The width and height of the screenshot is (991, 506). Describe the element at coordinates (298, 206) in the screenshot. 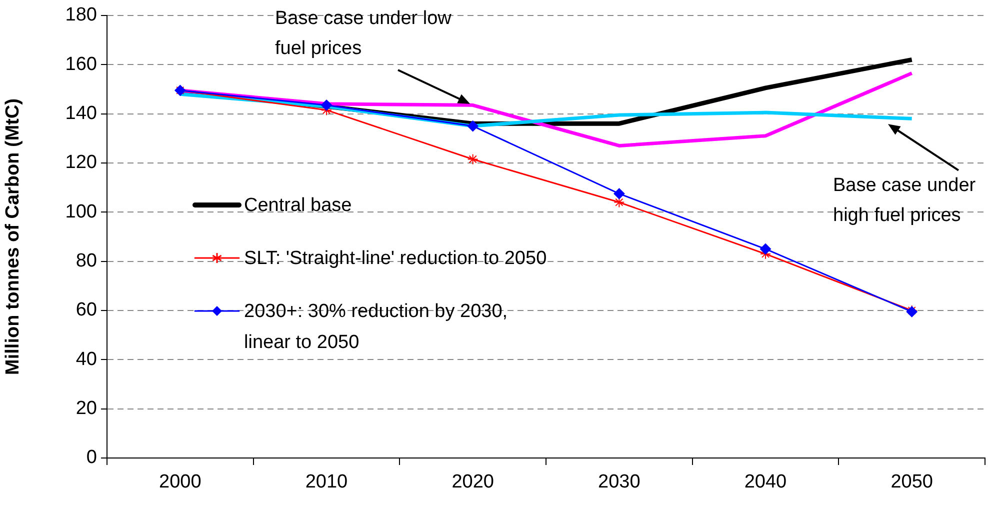

I see `legend-label: Central base` at that location.